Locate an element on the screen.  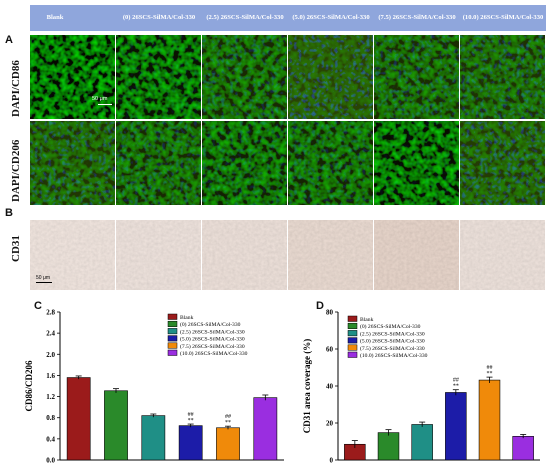
y-tick-label: 40 is located at coordinates (330, 387).